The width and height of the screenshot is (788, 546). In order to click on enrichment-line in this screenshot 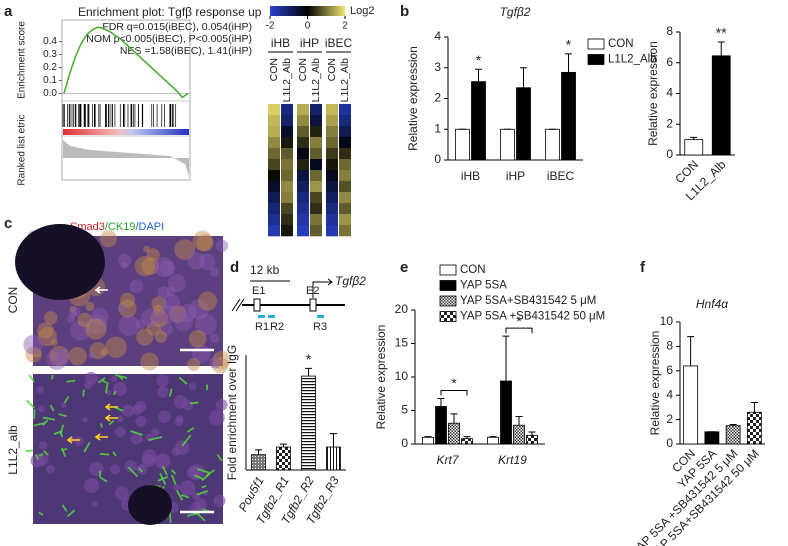, I will do `click(126, 62)`.